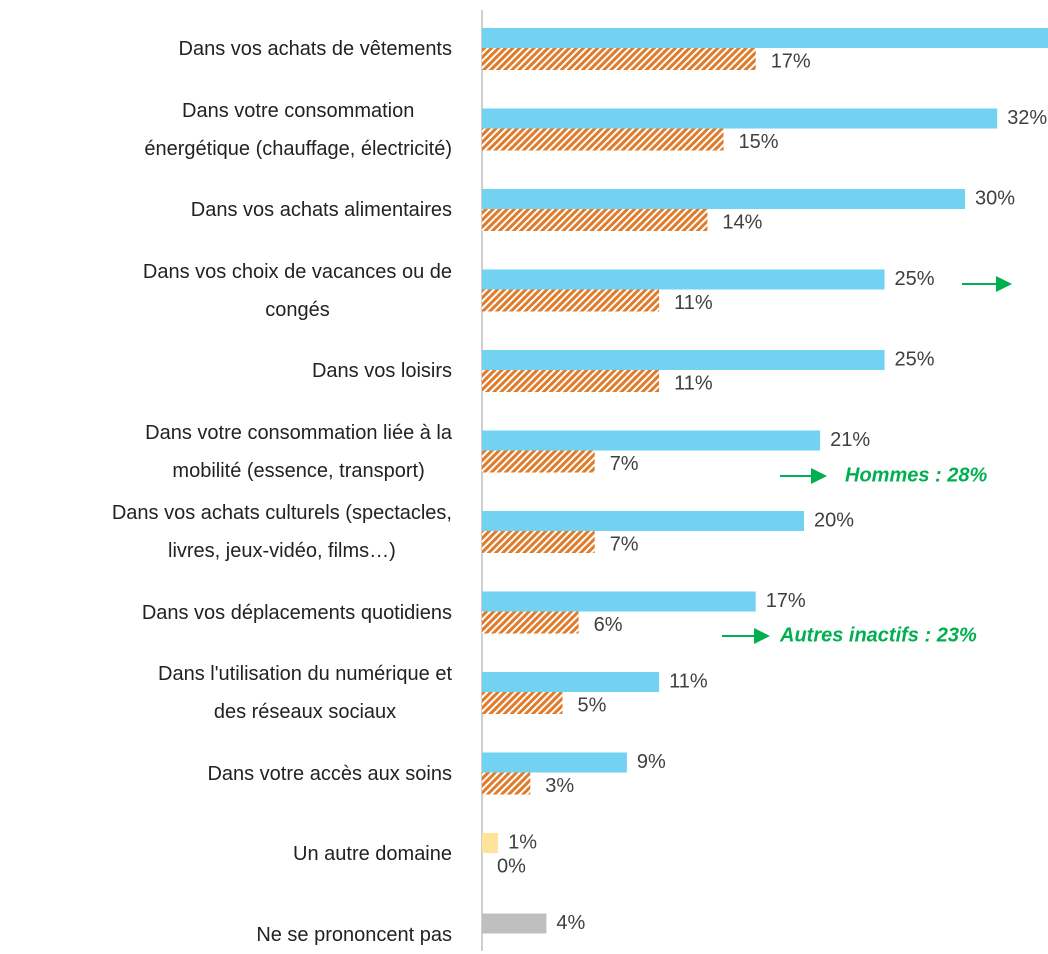  Describe the element at coordinates (850, 440) in the screenshot. I see `value-label: 21%` at that location.